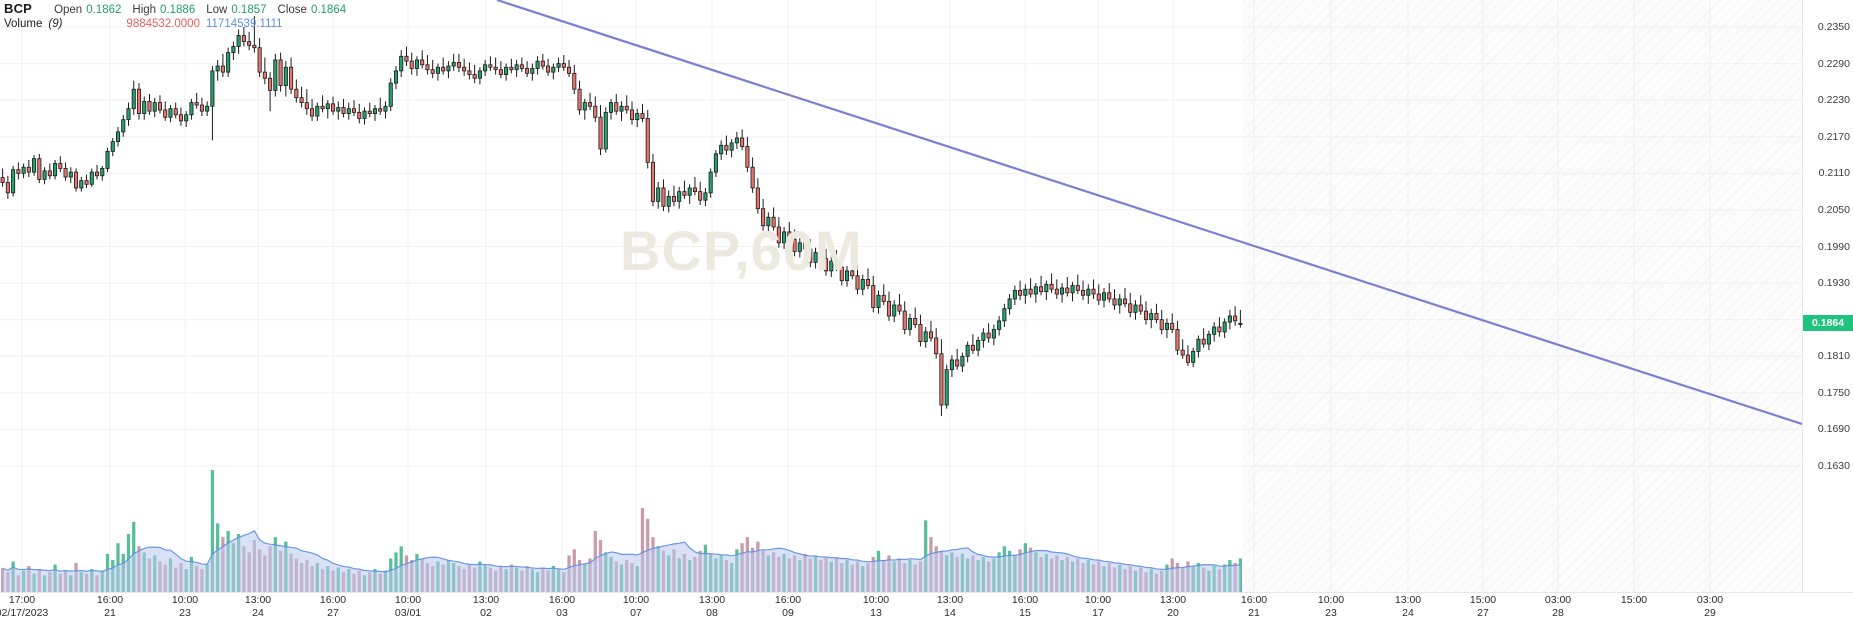 Image resolution: width=1853 pixels, height=622 pixels. Describe the element at coordinates (1833, 27) in the screenshot. I see `price-tick-label: 0.2350` at that location.